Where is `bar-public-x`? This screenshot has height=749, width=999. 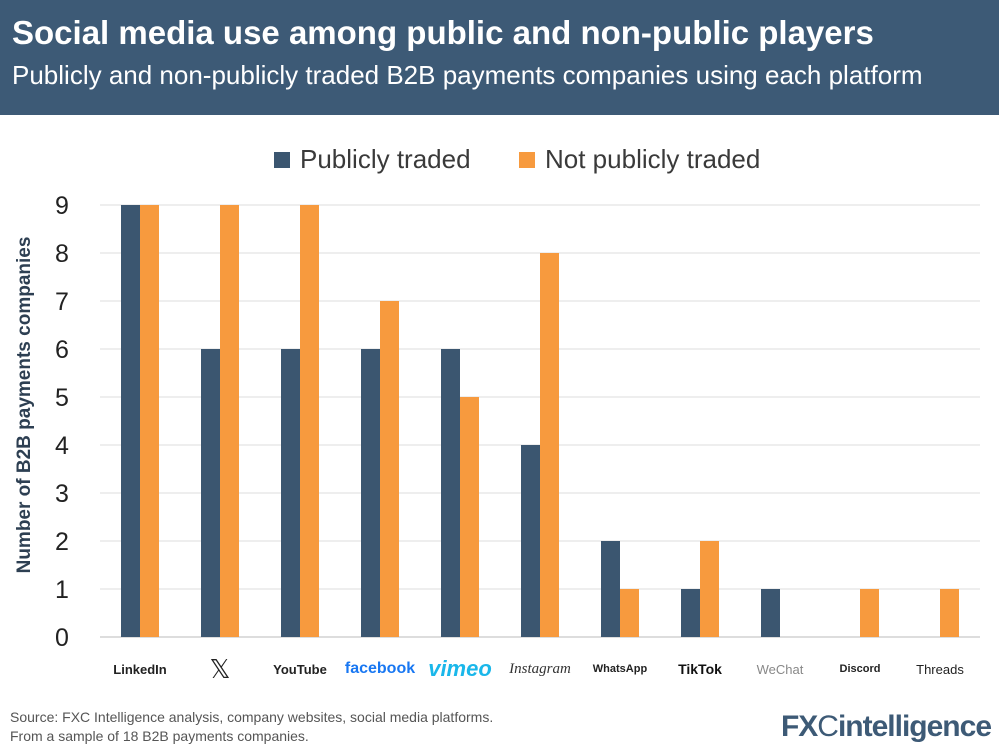 bar-public-x is located at coordinates (210, 493).